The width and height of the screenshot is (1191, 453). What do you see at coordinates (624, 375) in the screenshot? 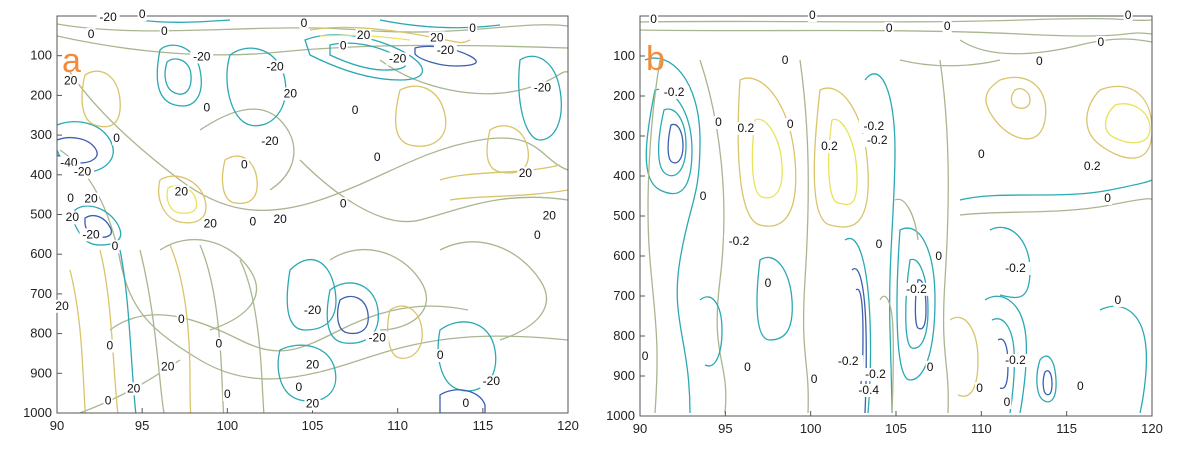
I see `y-tick-label: 900` at bounding box center [624, 375].